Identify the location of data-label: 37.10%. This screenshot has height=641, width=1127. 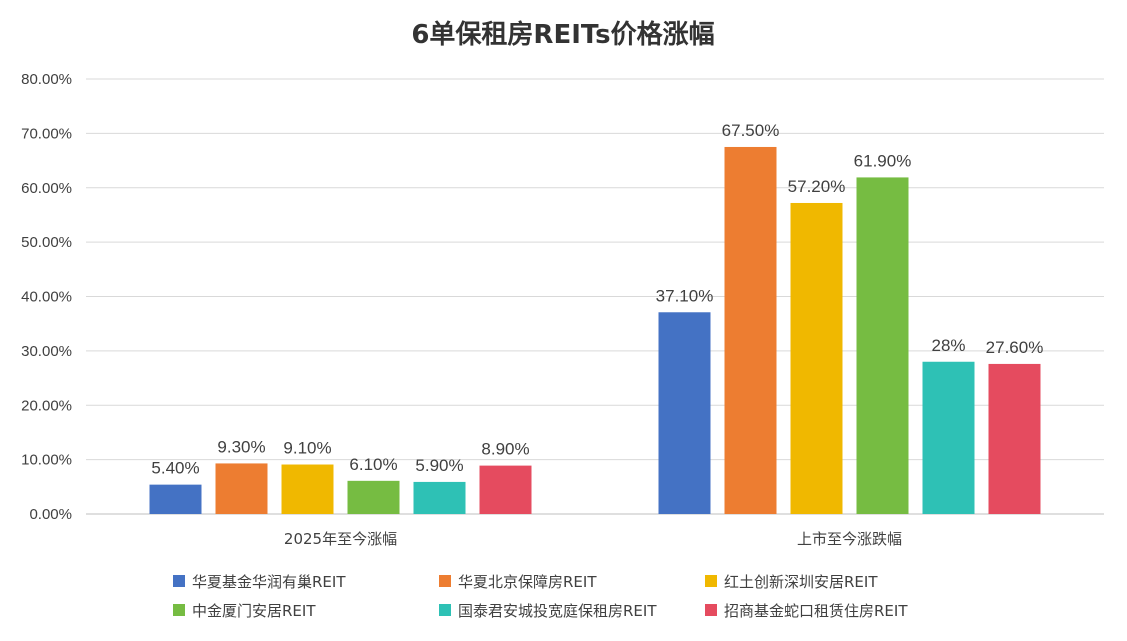
(685, 295).